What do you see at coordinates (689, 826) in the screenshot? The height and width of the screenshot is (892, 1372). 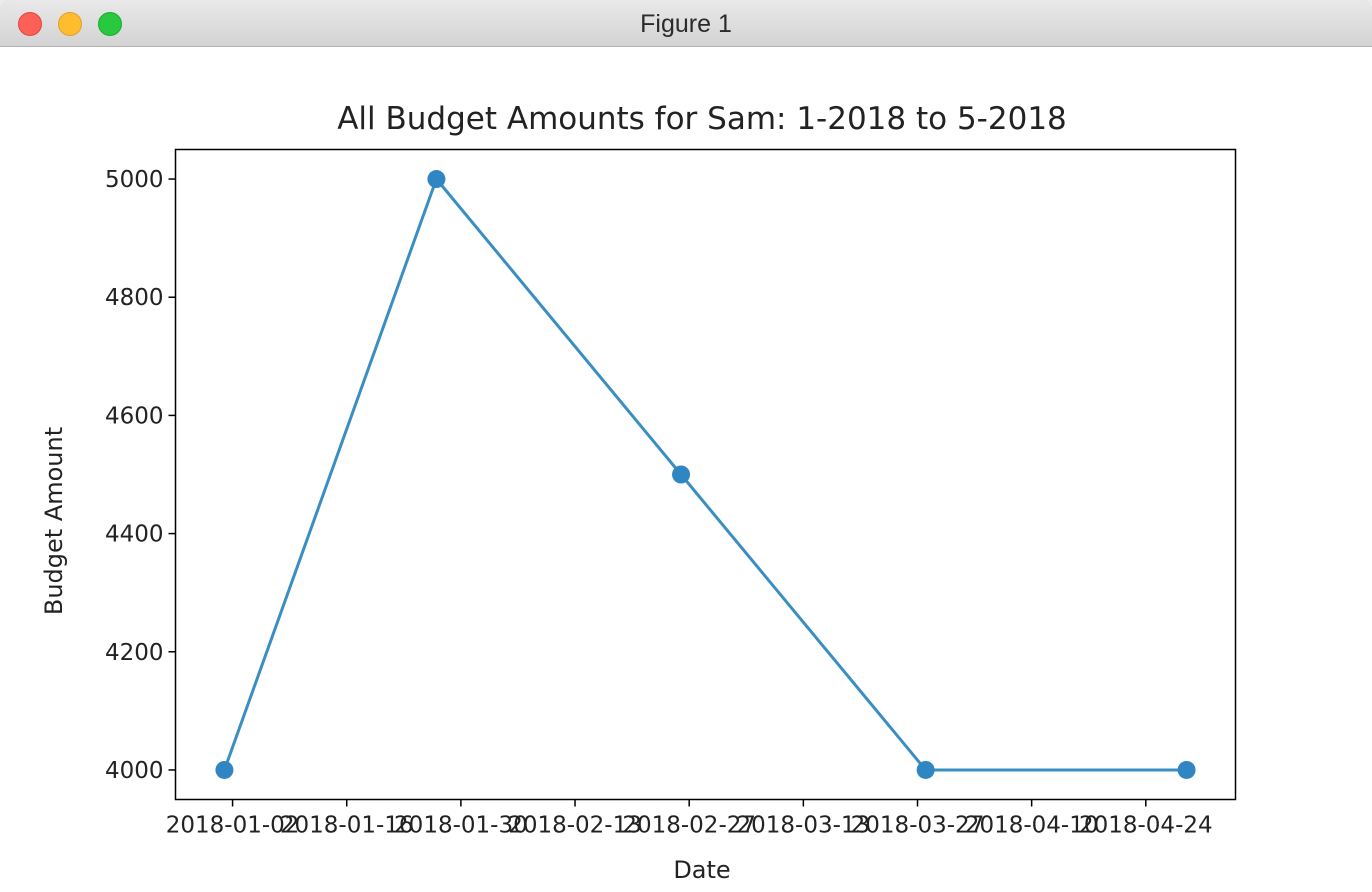 I see `x-tick-label: 2018-02-27` at bounding box center [689, 826].